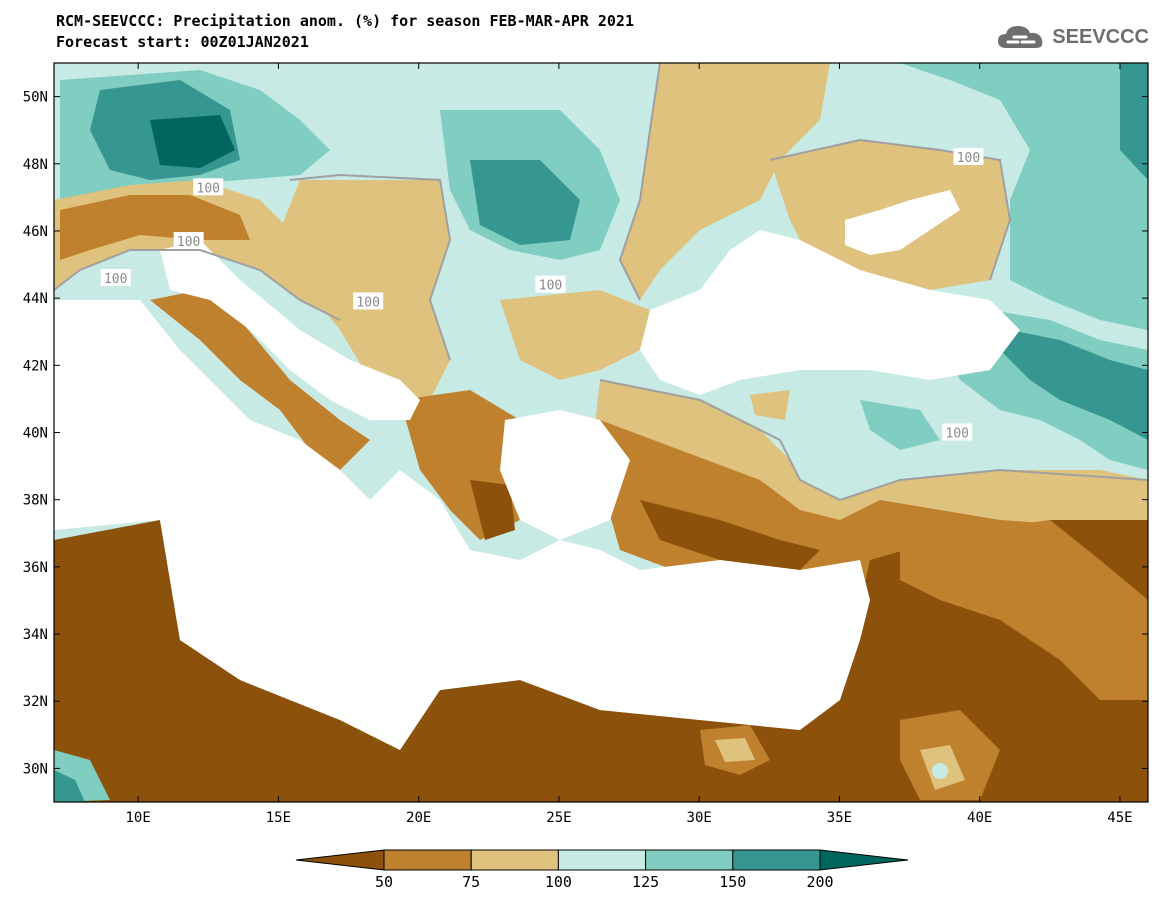  I want to click on slightly-dry-patch-egypt, so click(735, 750).